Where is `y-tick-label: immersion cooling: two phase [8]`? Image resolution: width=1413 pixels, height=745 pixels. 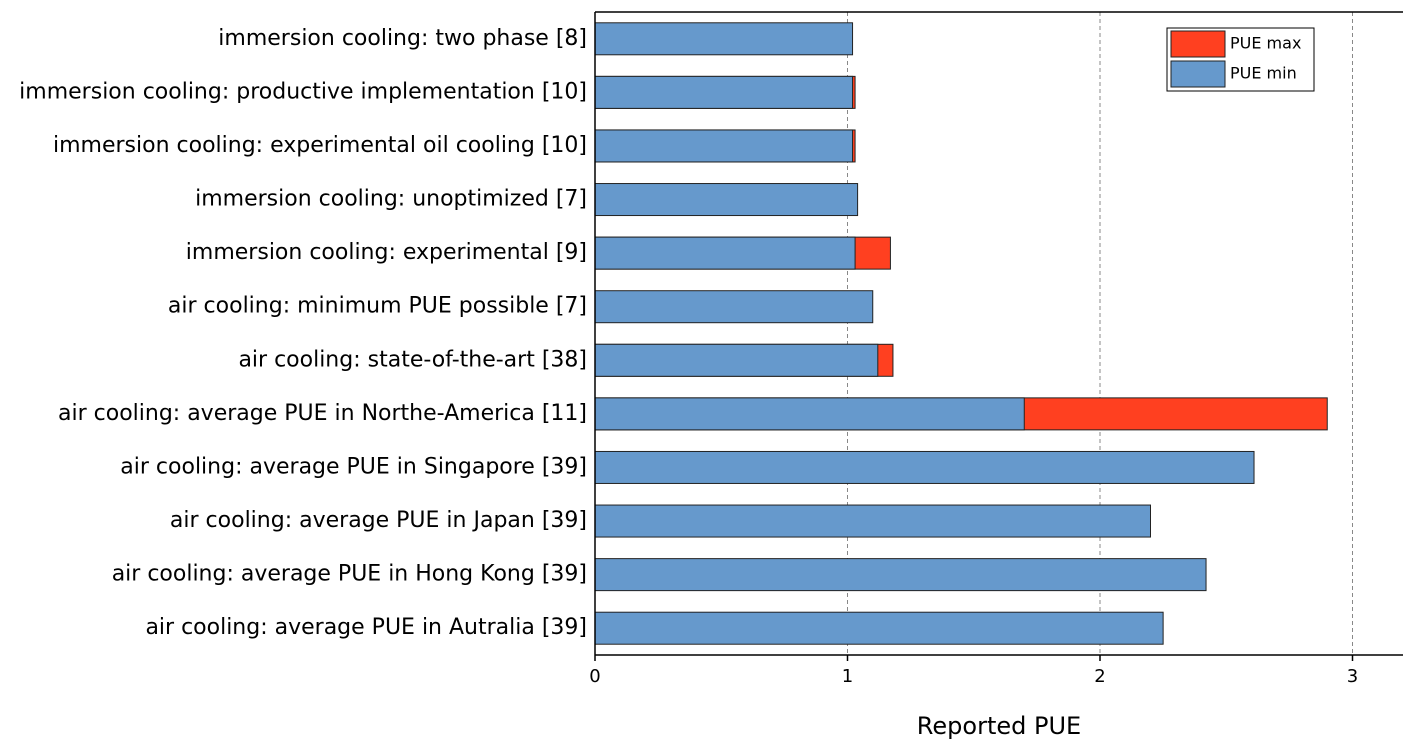
y-tick-label: immersion cooling: two phase [8] is located at coordinates (402, 38).